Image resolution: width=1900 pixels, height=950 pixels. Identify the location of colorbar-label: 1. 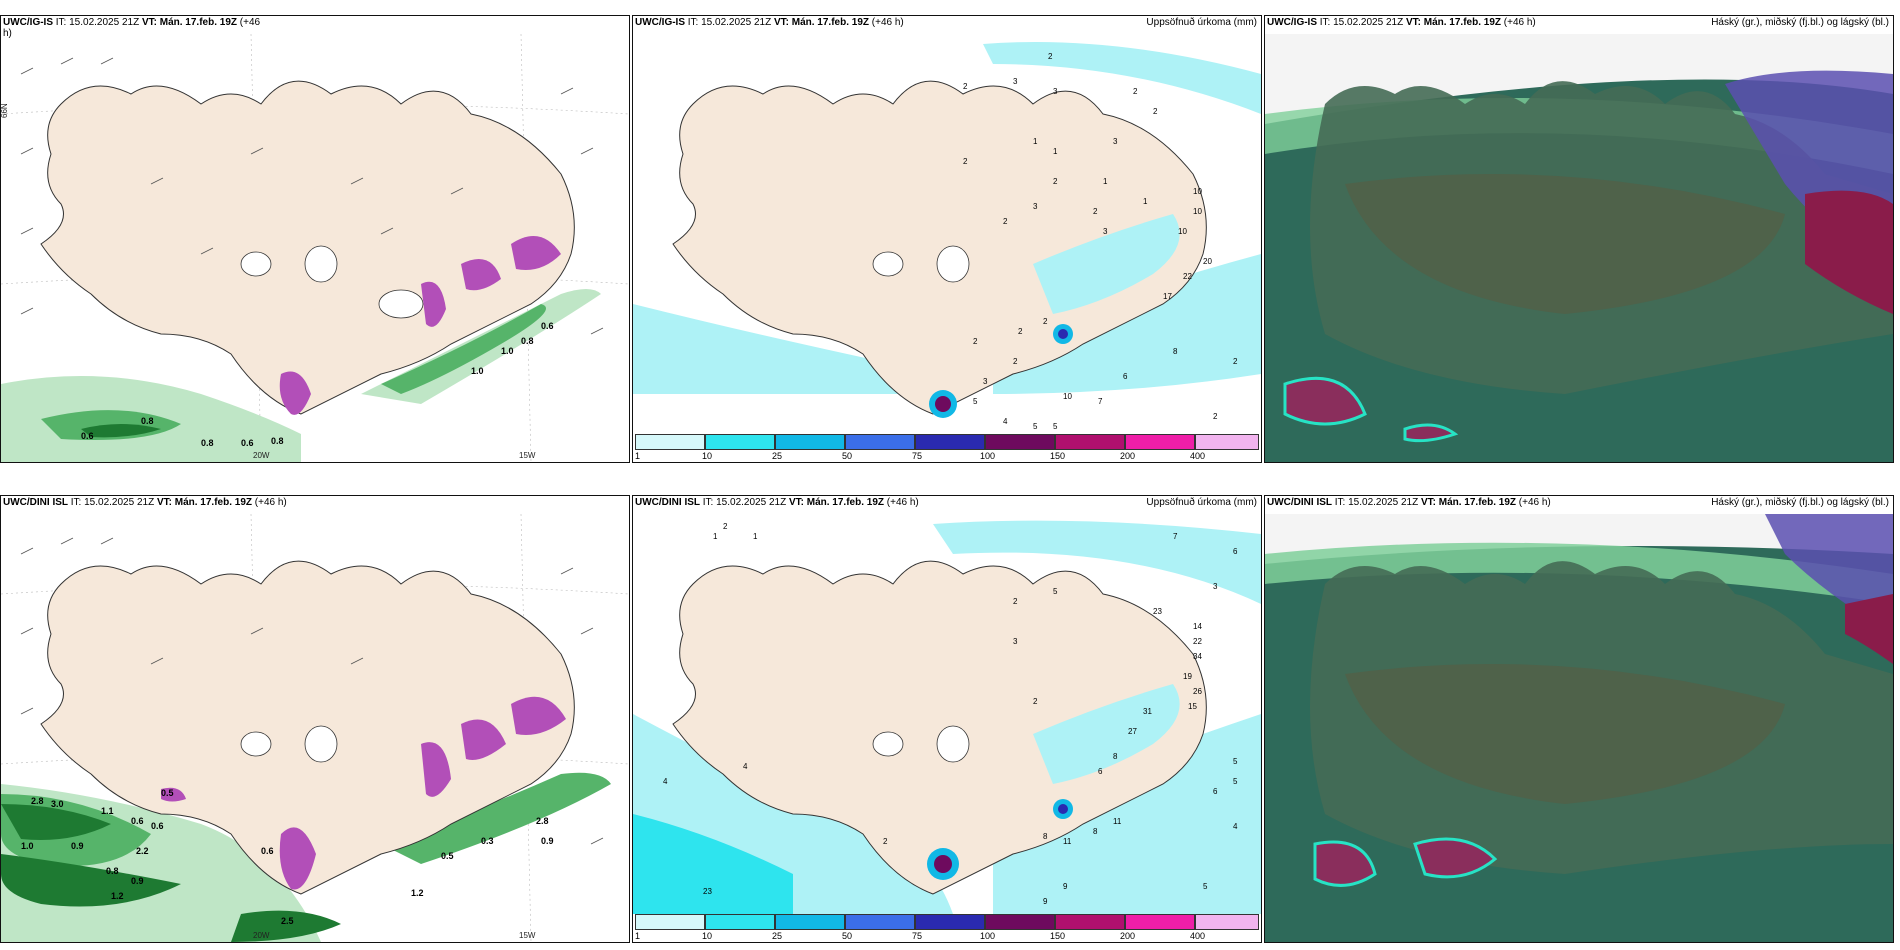
(638, 936).